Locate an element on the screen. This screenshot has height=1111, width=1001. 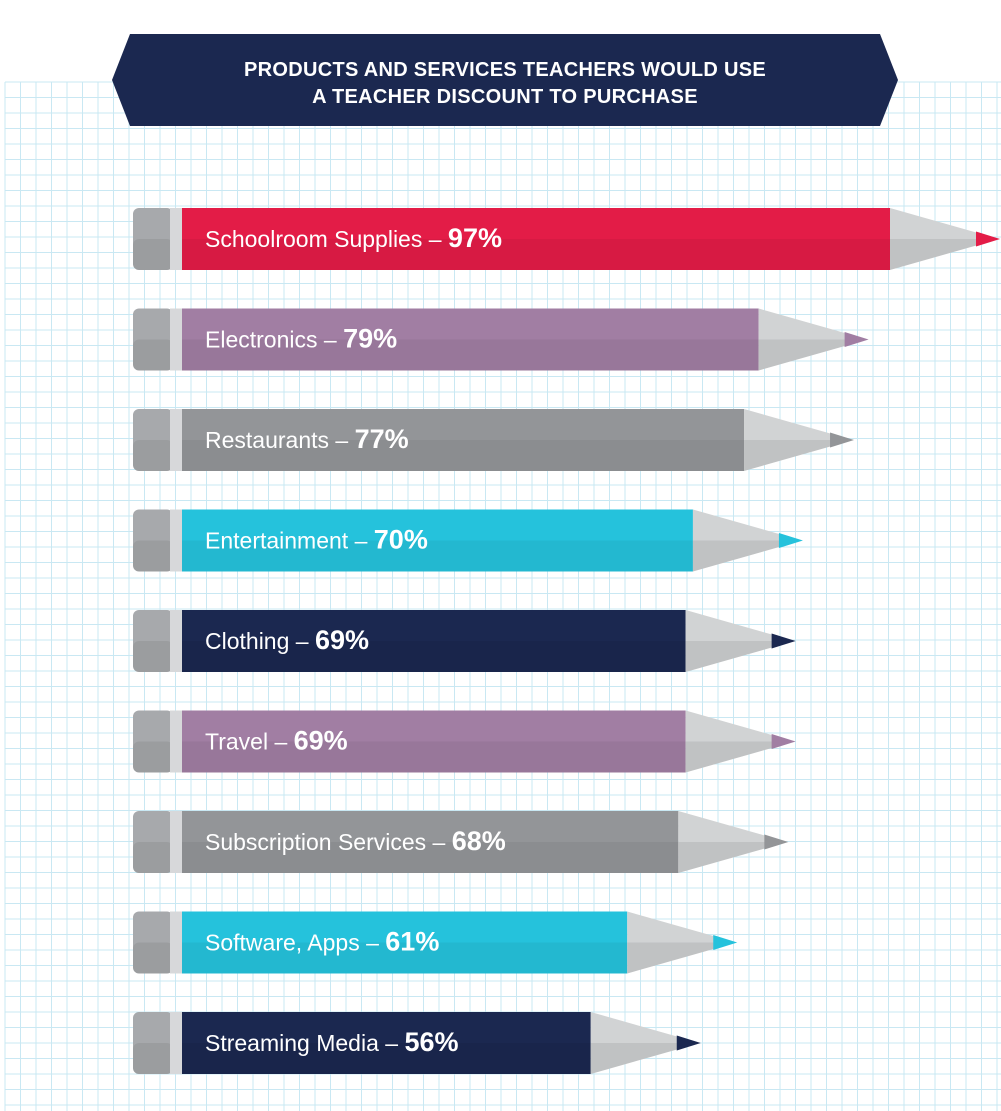
chart-title-line-2: A TEACHER DISCOUNT TO PURCHASE is located at coordinates (505, 97).